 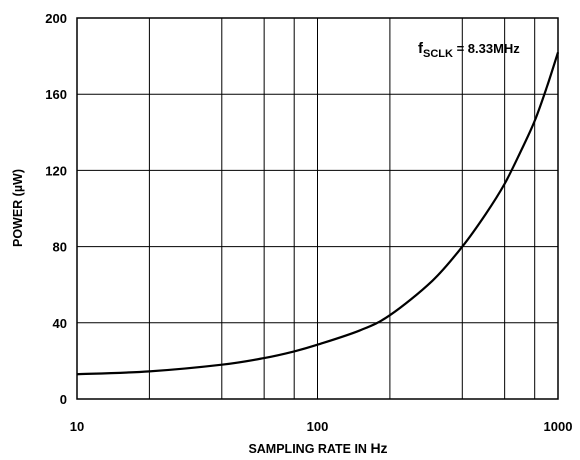 I want to click on x-tick-label-1000: 1000, so click(x=558, y=426).